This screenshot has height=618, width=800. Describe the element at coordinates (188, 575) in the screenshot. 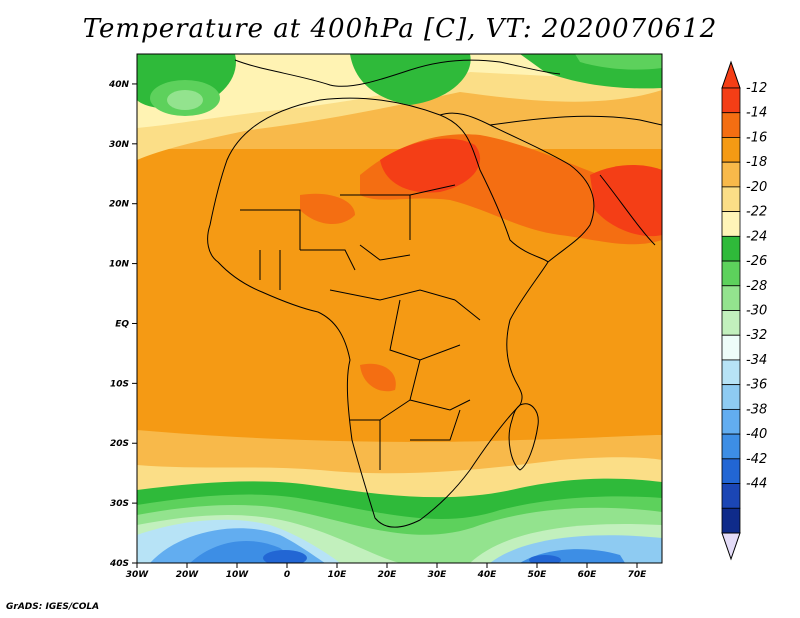

I see `lon-tick-label: 20W` at that location.